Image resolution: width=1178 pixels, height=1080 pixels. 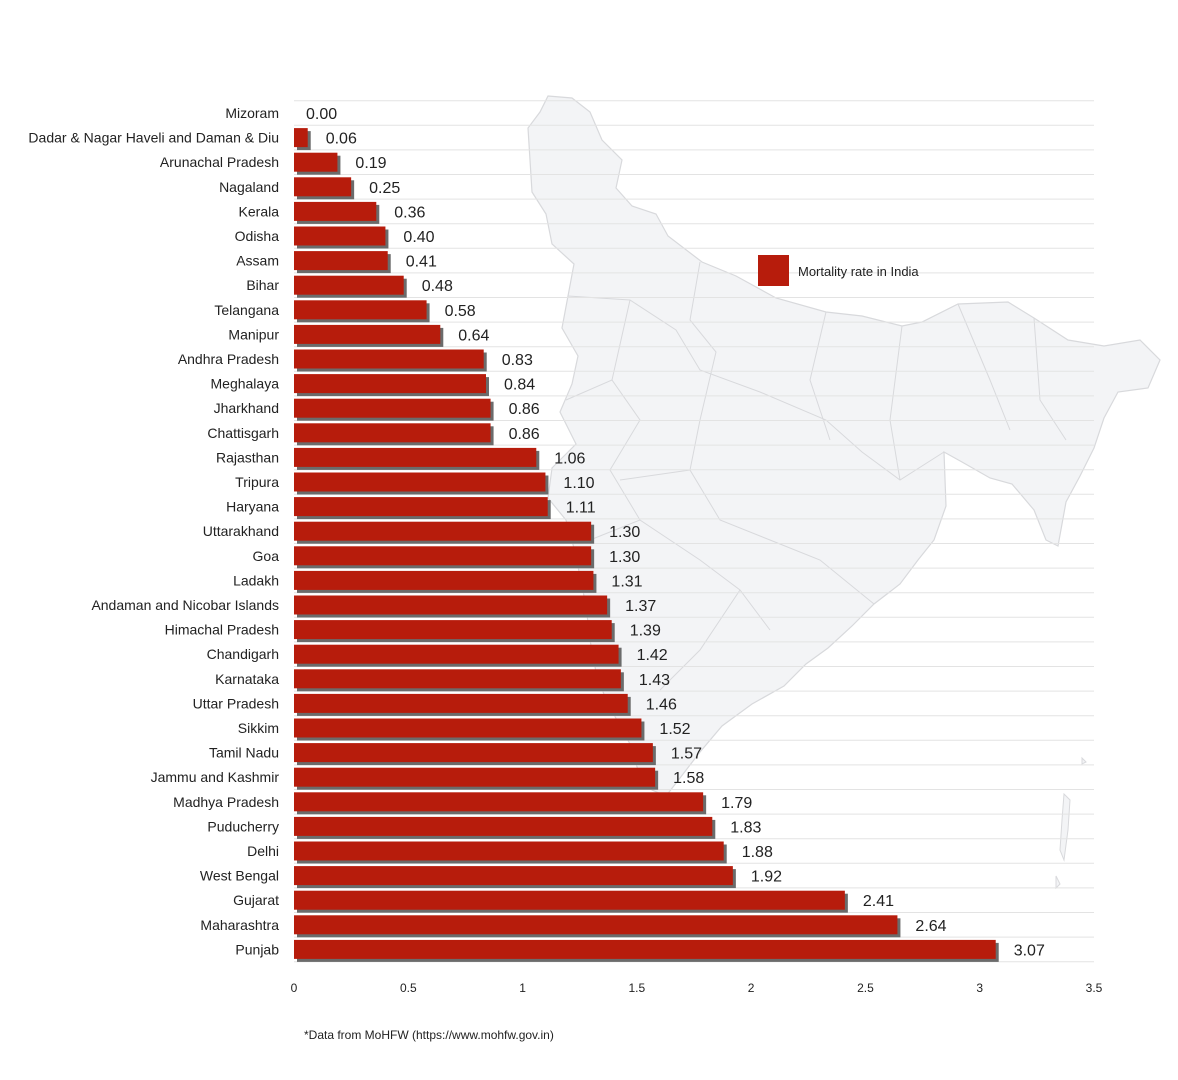 What do you see at coordinates (674, 729) in the screenshot?
I see `value-label: 1.52` at bounding box center [674, 729].